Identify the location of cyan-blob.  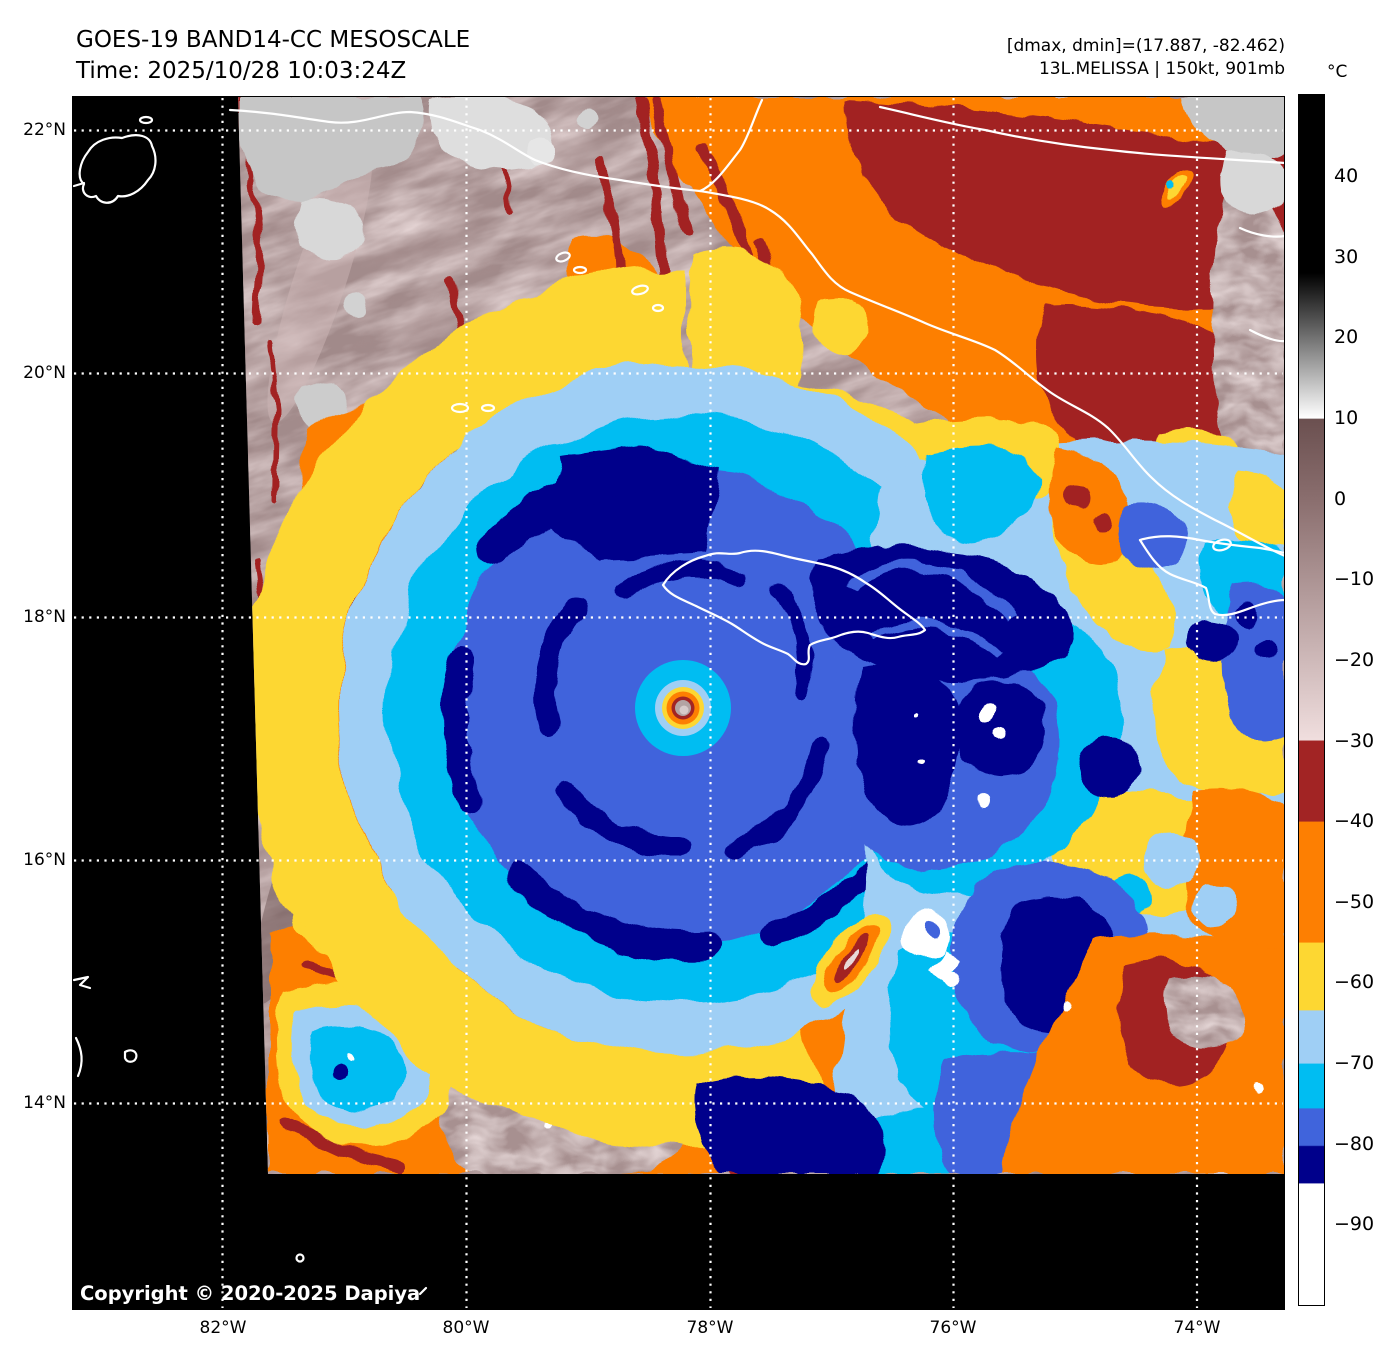
(981, 496).